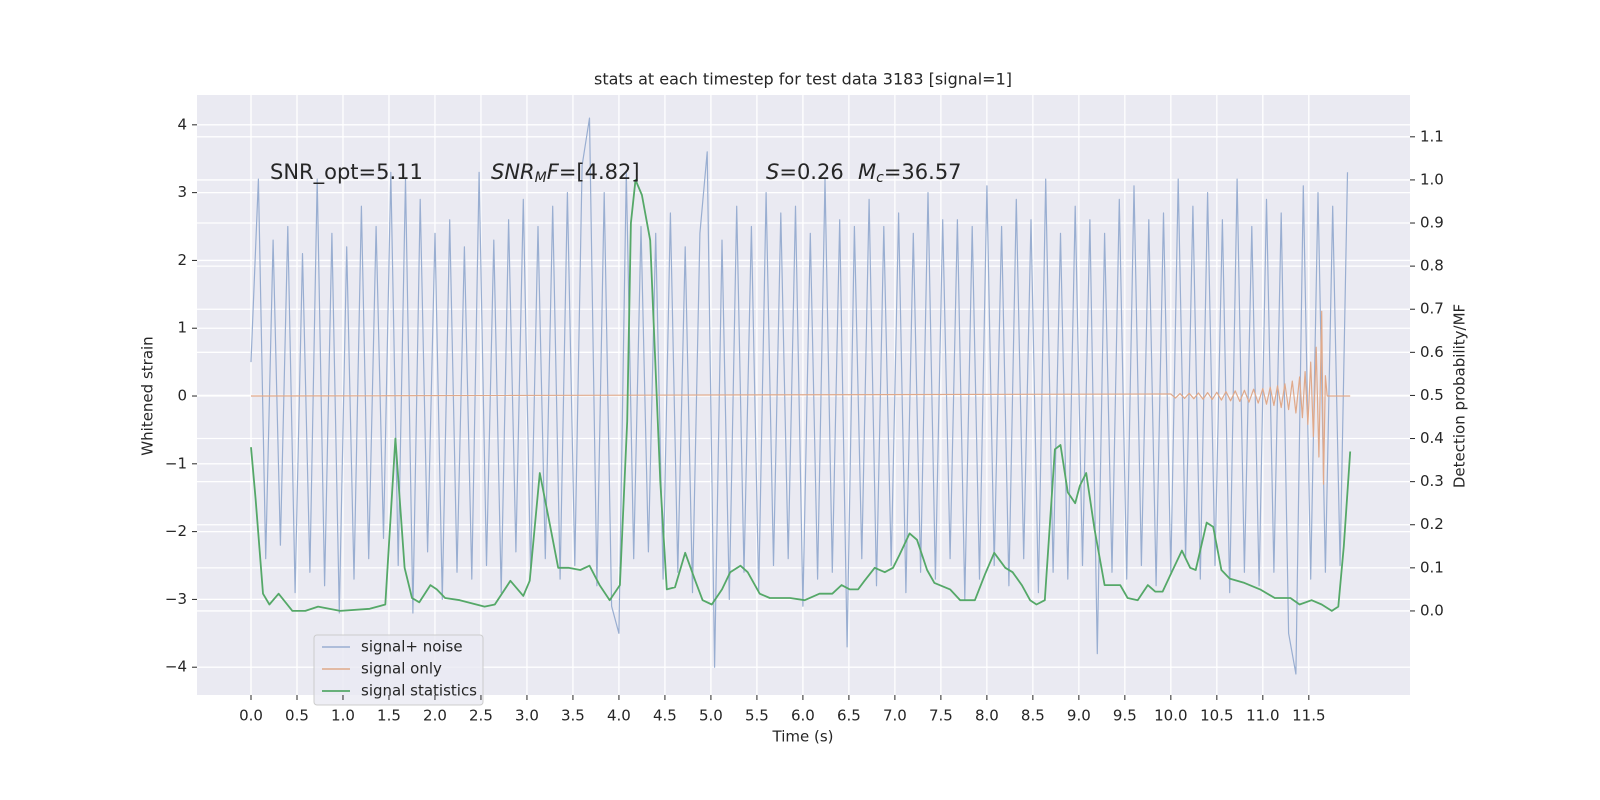 Image resolution: width=1600 pixels, height=800 pixels. I want to click on y2-tick-label: 0.7, so click(1432, 309).